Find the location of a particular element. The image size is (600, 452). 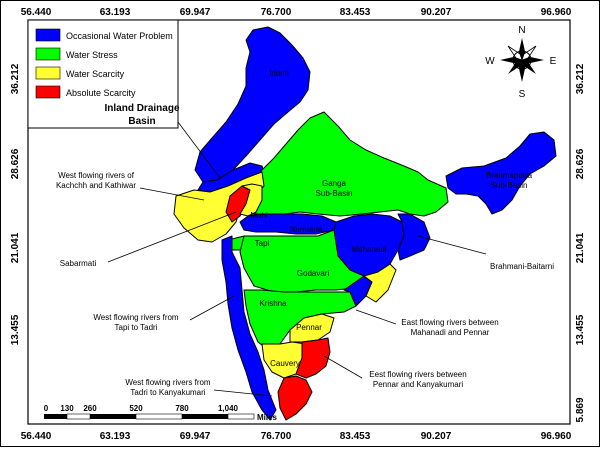

region-west-tadri-kanyakumari is located at coordinates (295, 398).